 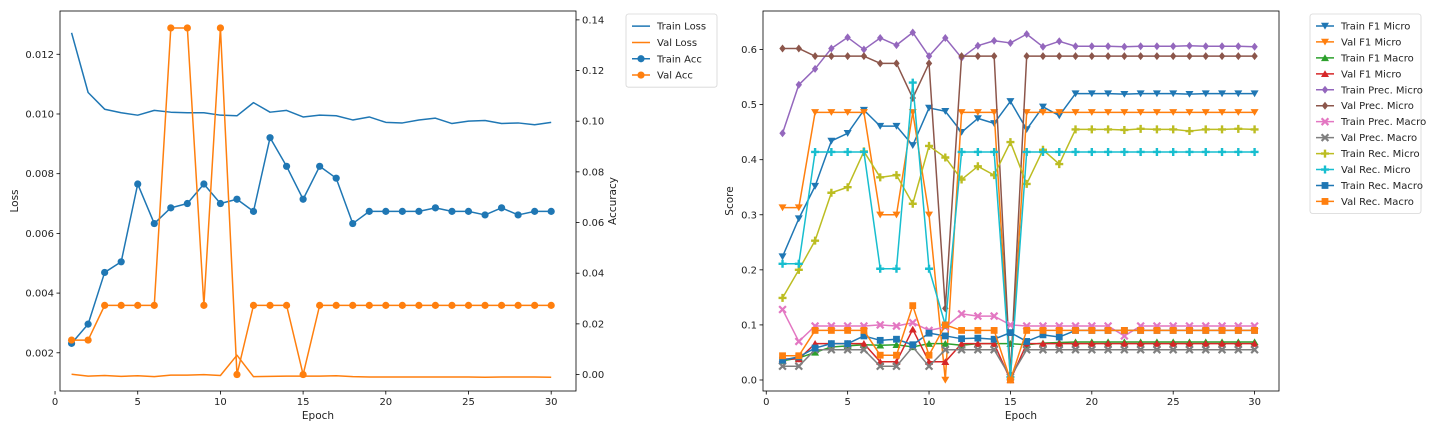 I want to click on series-line-train-f1-micro, so click(x=1018, y=174).